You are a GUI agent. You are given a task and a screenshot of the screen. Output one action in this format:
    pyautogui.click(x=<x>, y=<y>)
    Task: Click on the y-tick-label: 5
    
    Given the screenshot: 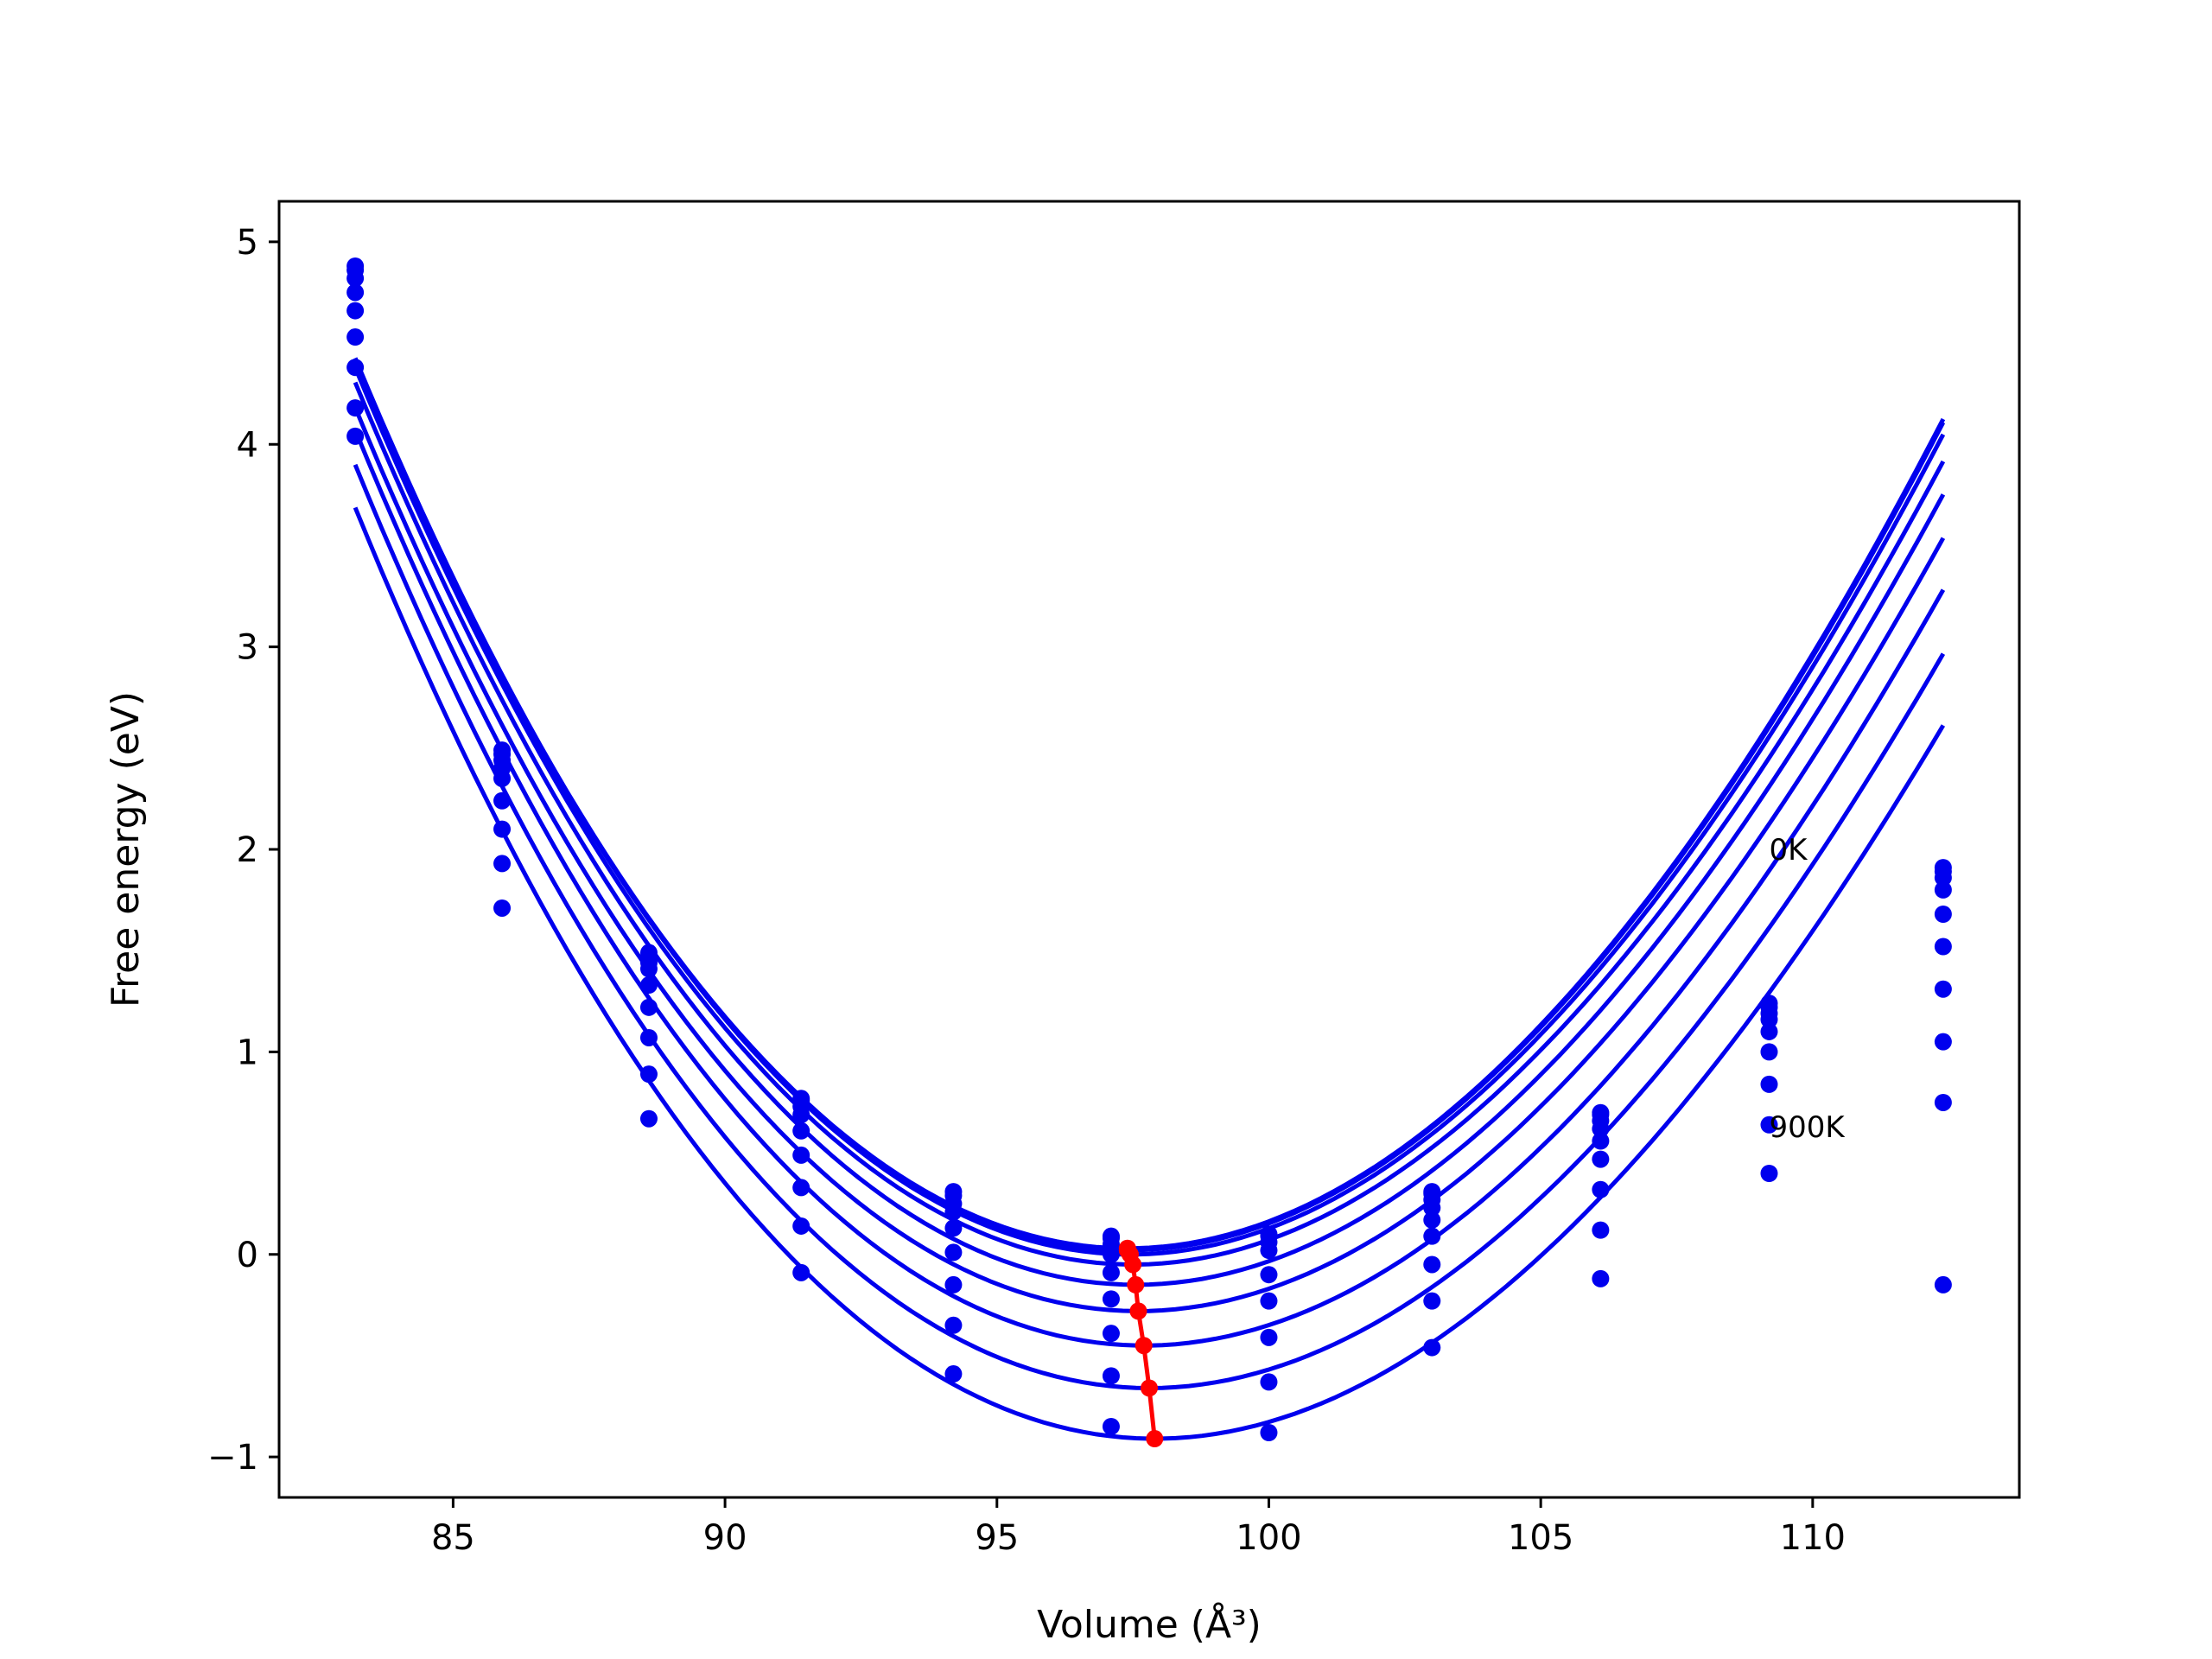 What is the action you would take?
    pyautogui.click(x=247, y=243)
    